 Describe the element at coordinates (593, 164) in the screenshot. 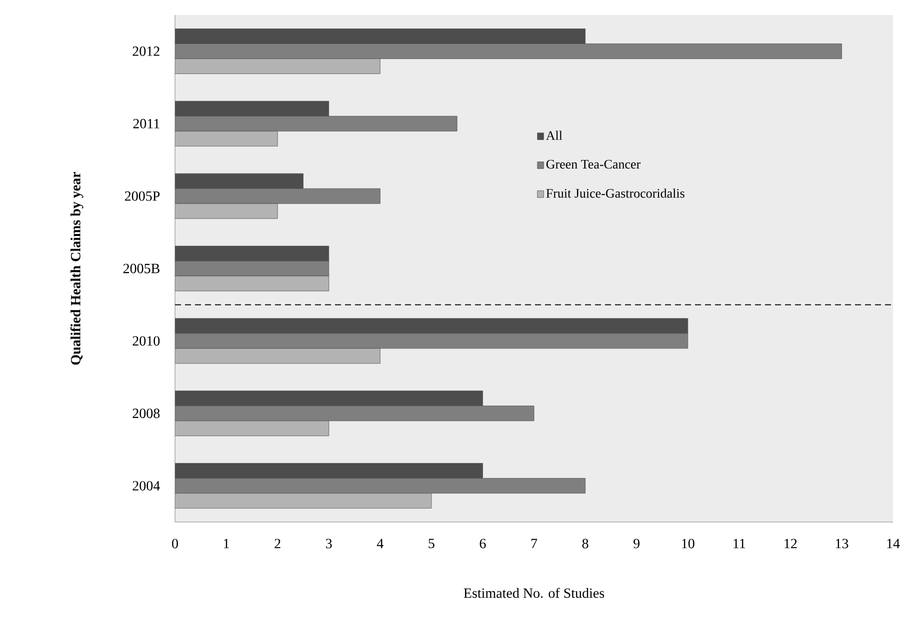

I see `legend-label: Green Tea-Cancer` at that location.